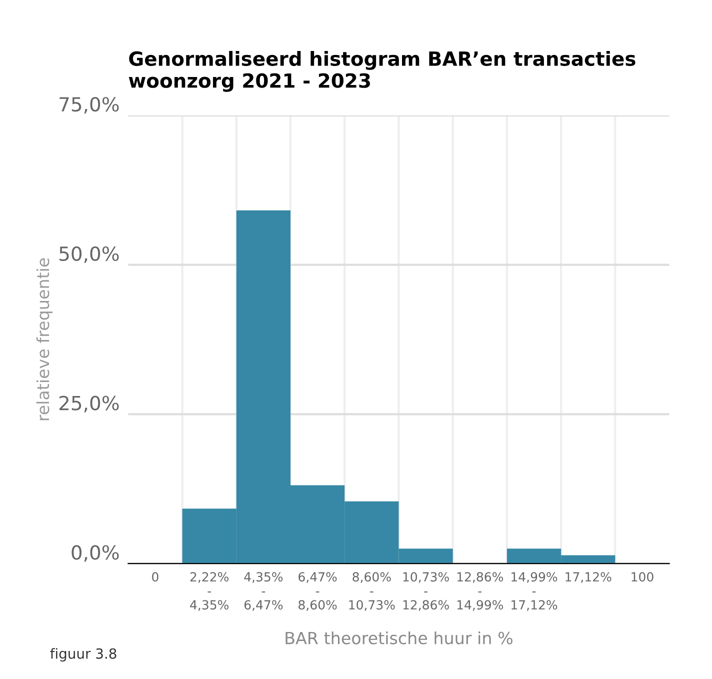  I want to click on y-axis-title: relatieve frequentie, so click(44, 339).